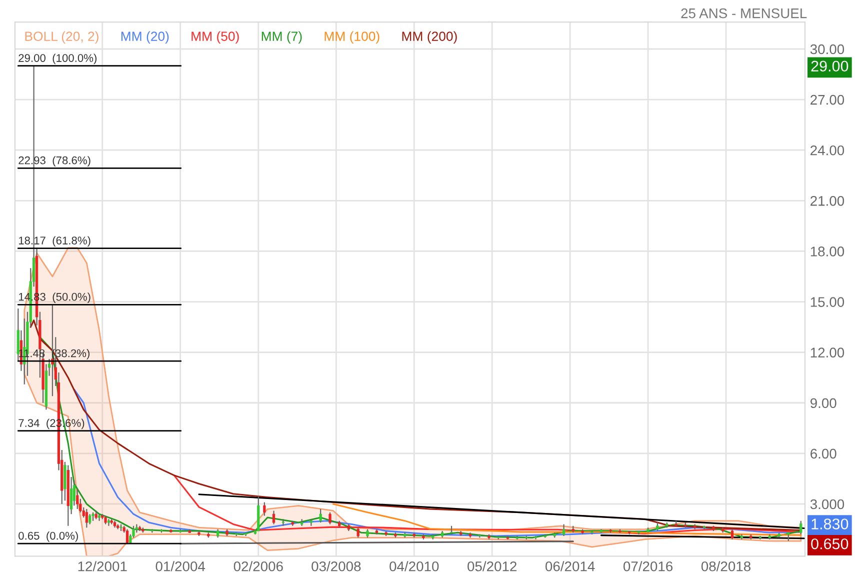  What do you see at coordinates (648, 566) in the screenshot?
I see `x-tick-label: 07/2016` at bounding box center [648, 566].